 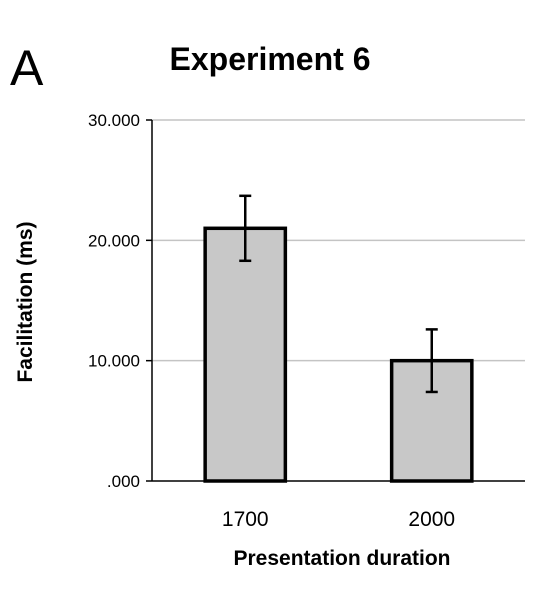 What do you see at coordinates (245, 519) in the screenshot?
I see `x-tick-label-1700: 1700` at bounding box center [245, 519].